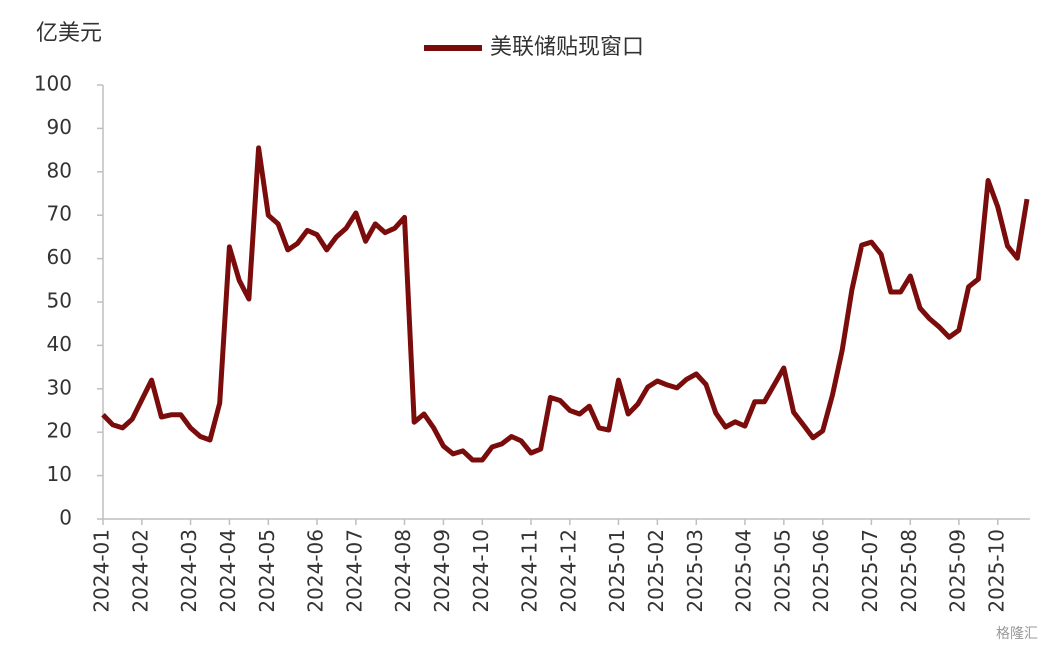  Describe the element at coordinates (909, 571) in the screenshot. I see `x-tick-label: 2025-08` at that location.